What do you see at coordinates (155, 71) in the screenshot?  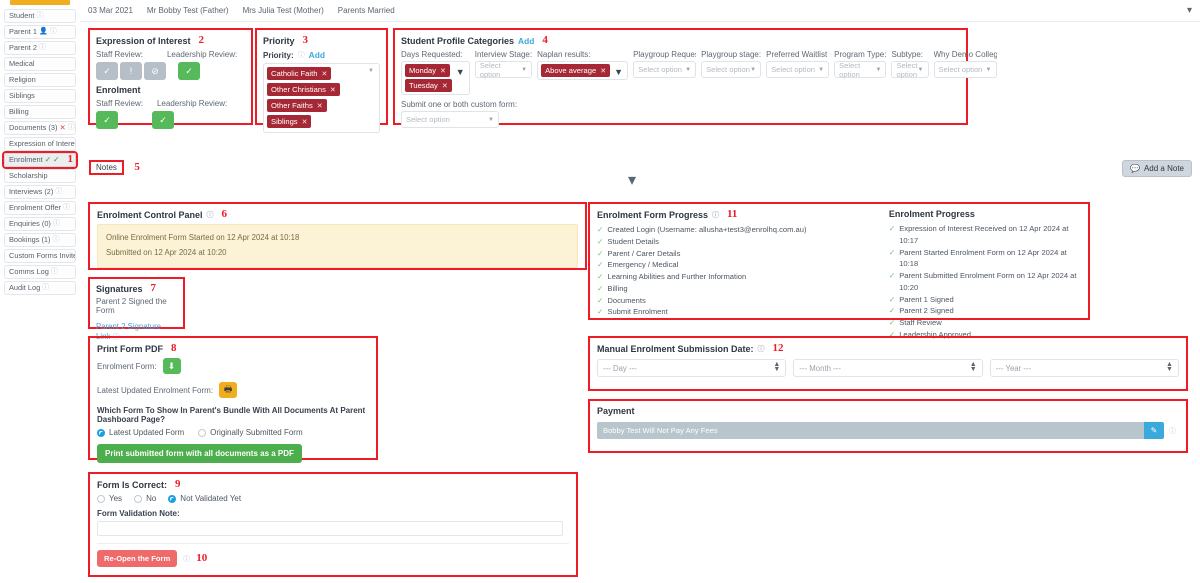 I see `eoi-reject-button: ⊘` at bounding box center [155, 71].